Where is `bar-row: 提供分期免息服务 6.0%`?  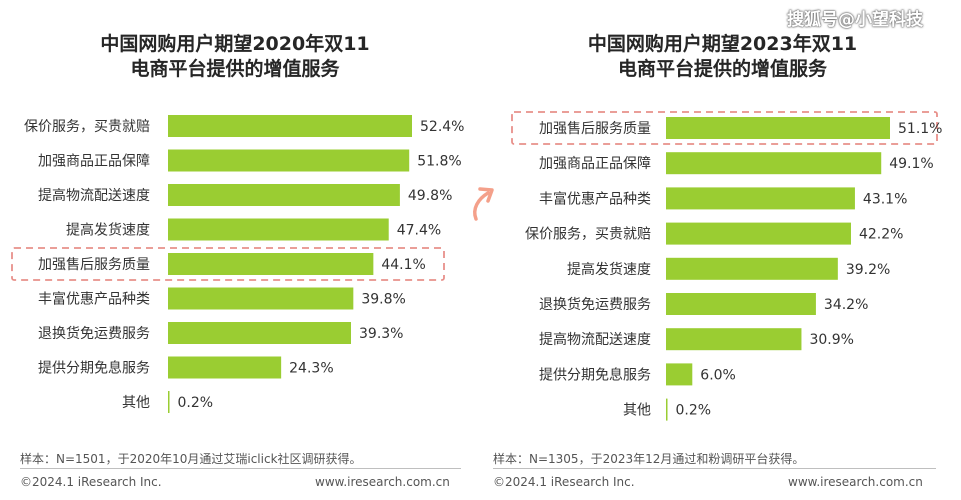 bar-row: 提供分期免息服务 6.0% is located at coordinates (637, 374).